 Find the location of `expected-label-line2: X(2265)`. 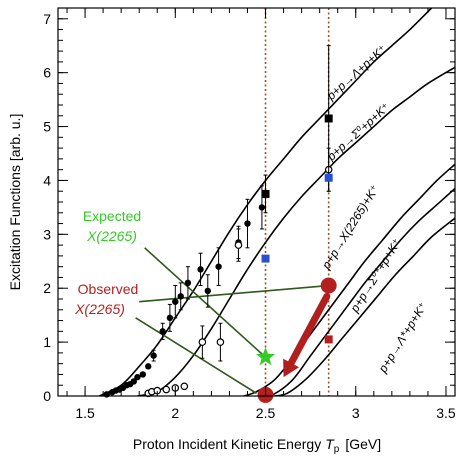

expected-label-line2: X(2265) is located at coordinates (111, 236).